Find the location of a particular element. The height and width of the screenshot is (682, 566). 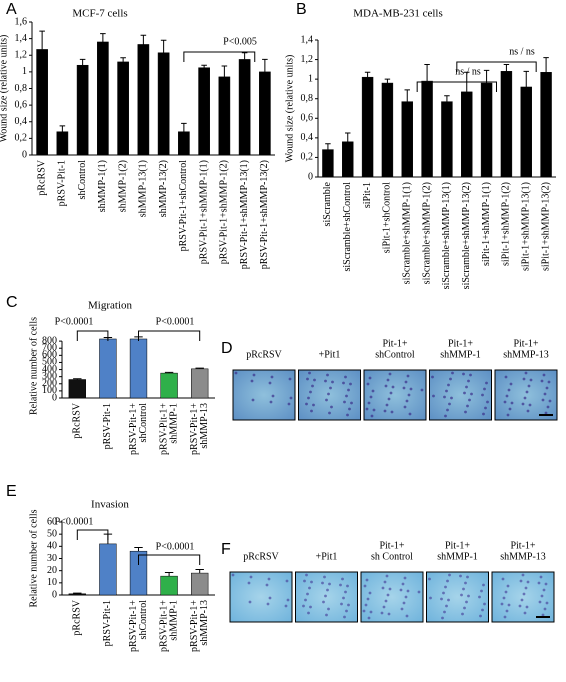

y-axis-label: Wound size (relative units) is located at coordinates (4, 89).